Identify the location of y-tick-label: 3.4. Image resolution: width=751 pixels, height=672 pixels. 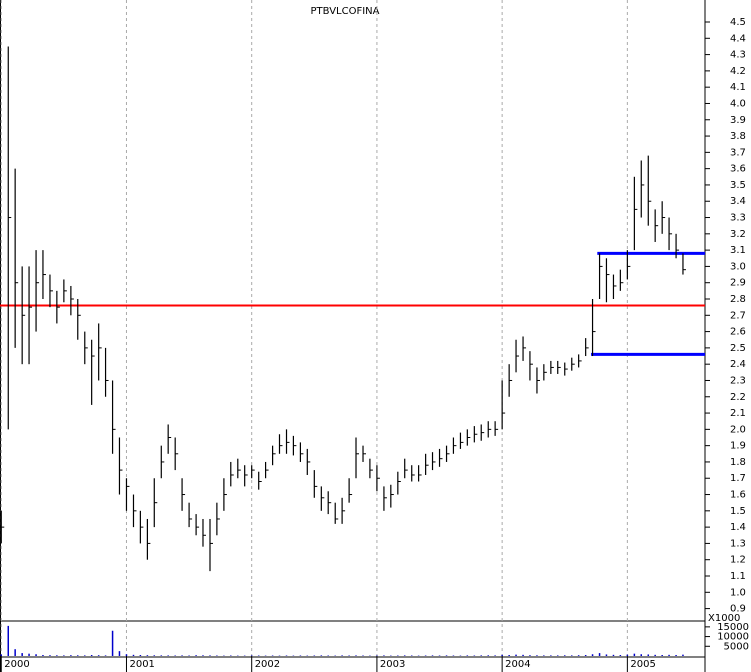
(738, 201).